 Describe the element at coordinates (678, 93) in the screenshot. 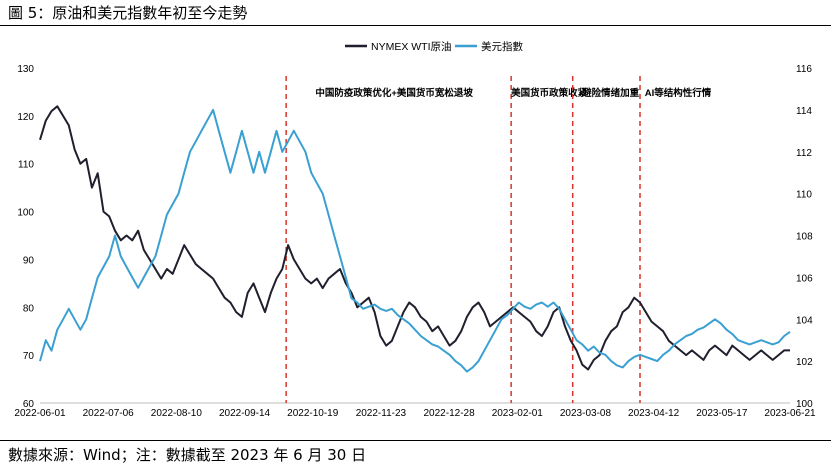

I see `event-label: AI等结构性行情` at that location.